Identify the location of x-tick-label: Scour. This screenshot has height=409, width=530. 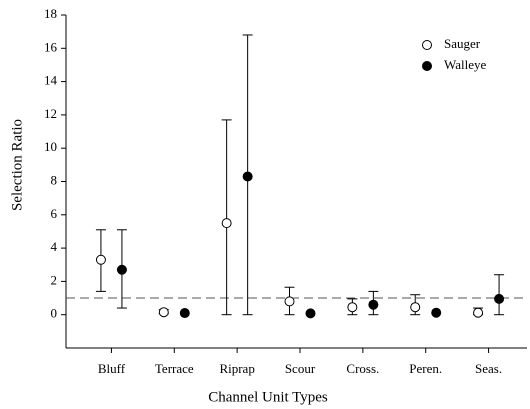
(300, 368).